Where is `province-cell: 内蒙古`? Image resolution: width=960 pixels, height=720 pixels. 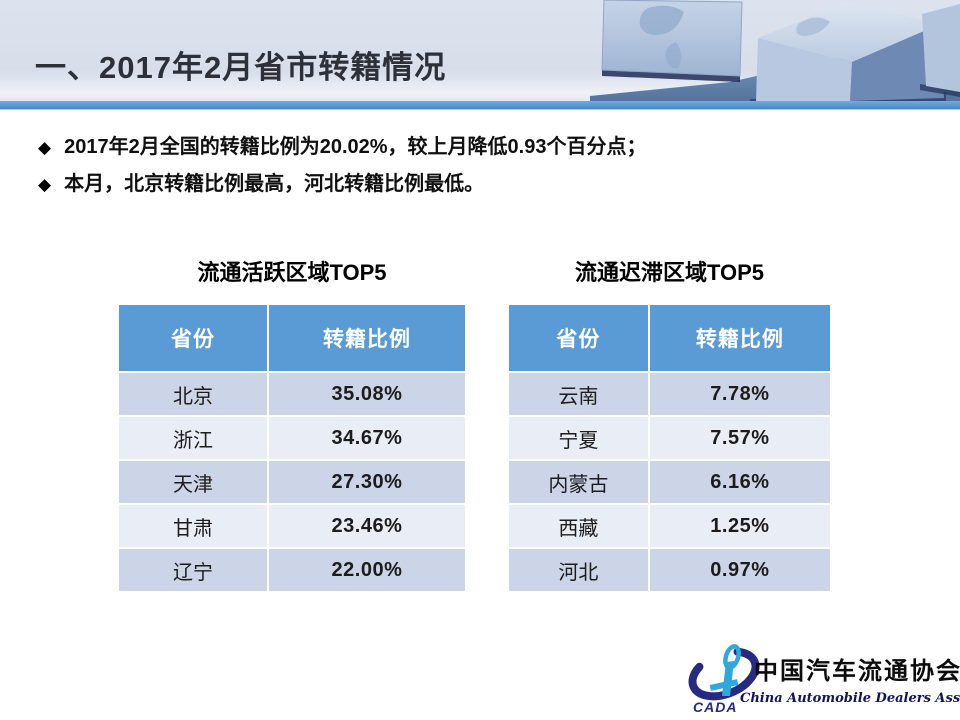 province-cell: 内蒙古 is located at coordinates (578, 482).